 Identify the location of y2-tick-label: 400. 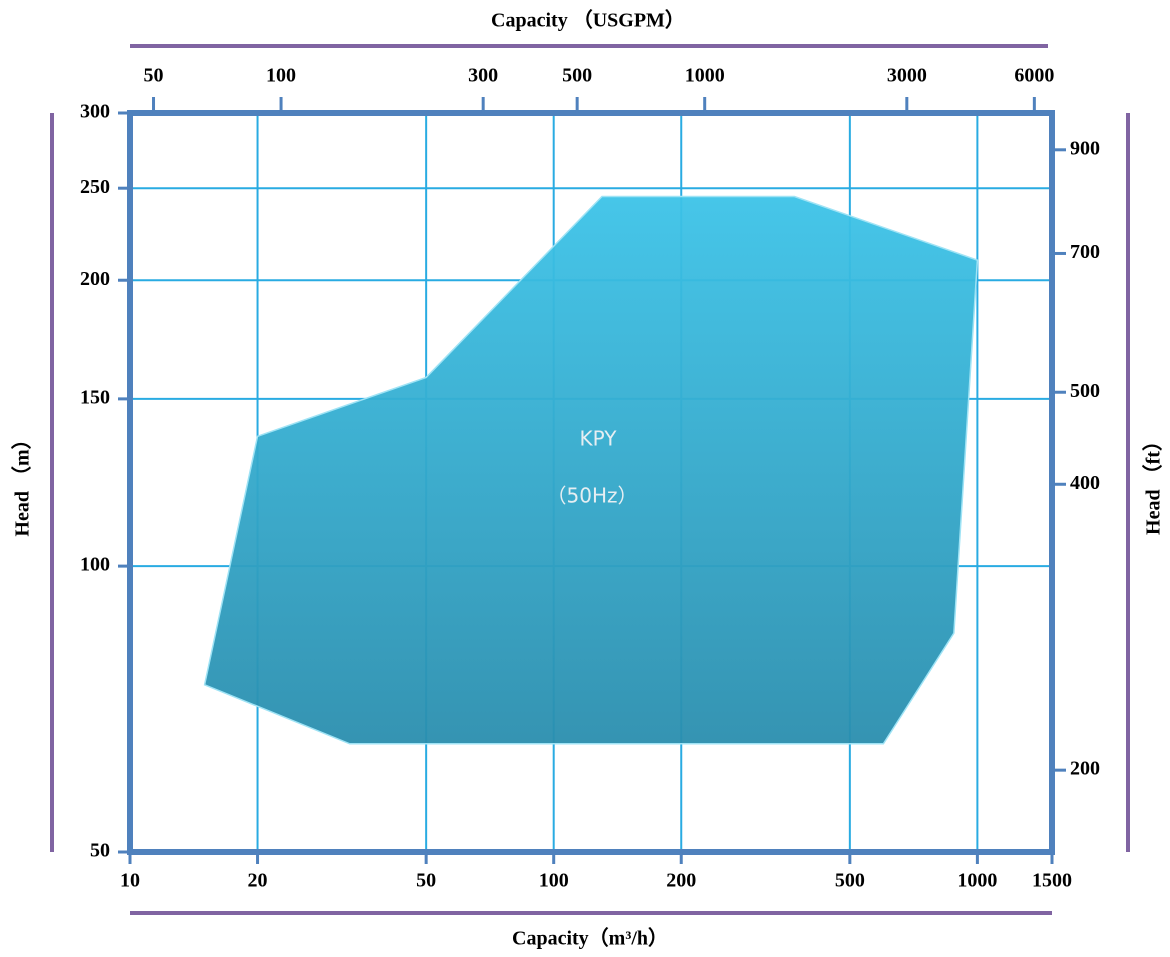
(1085, 483).